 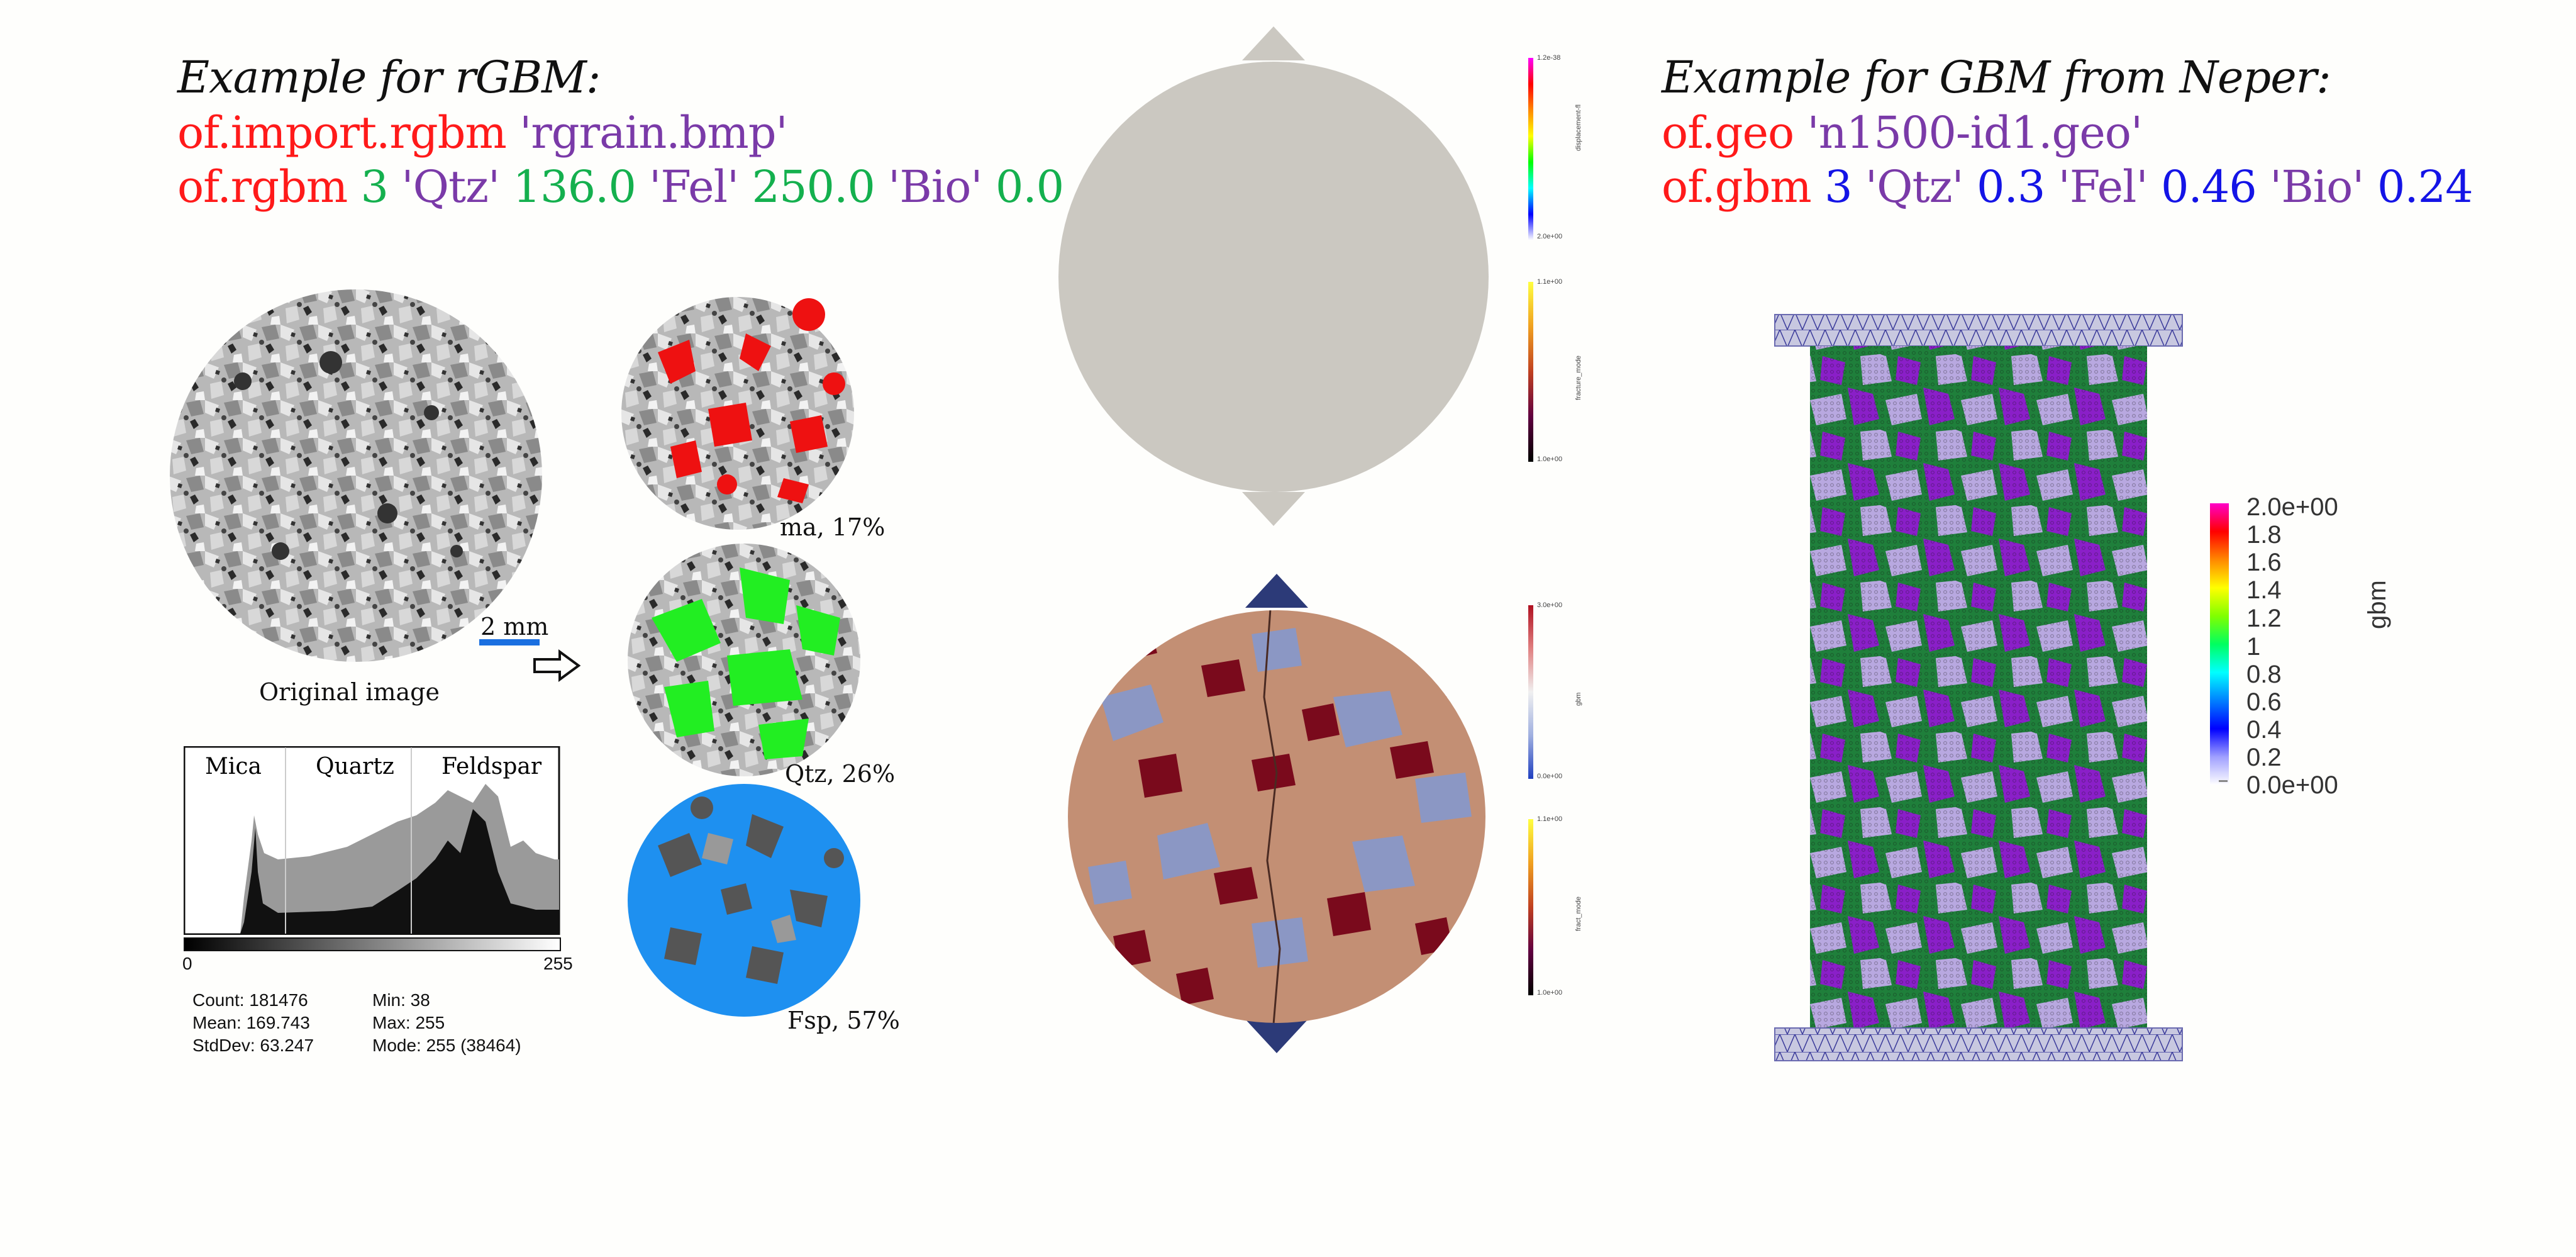 I want to click on import-command: of.import.rgbm, so click(x=342, y=133).